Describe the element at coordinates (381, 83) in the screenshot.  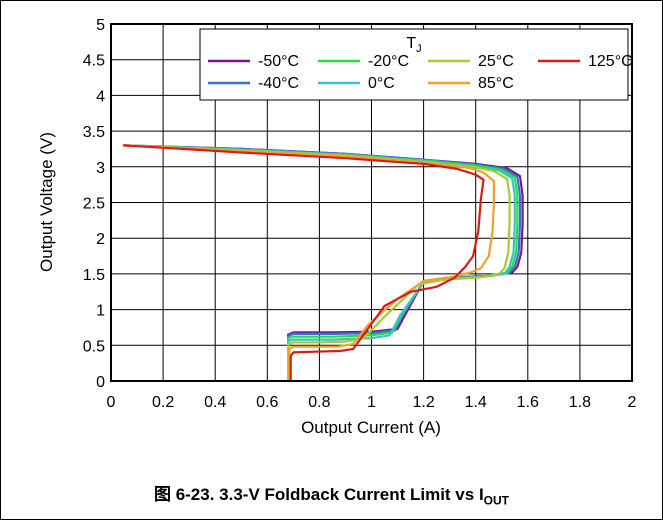
I see `legend-label: 0°C` at that location.